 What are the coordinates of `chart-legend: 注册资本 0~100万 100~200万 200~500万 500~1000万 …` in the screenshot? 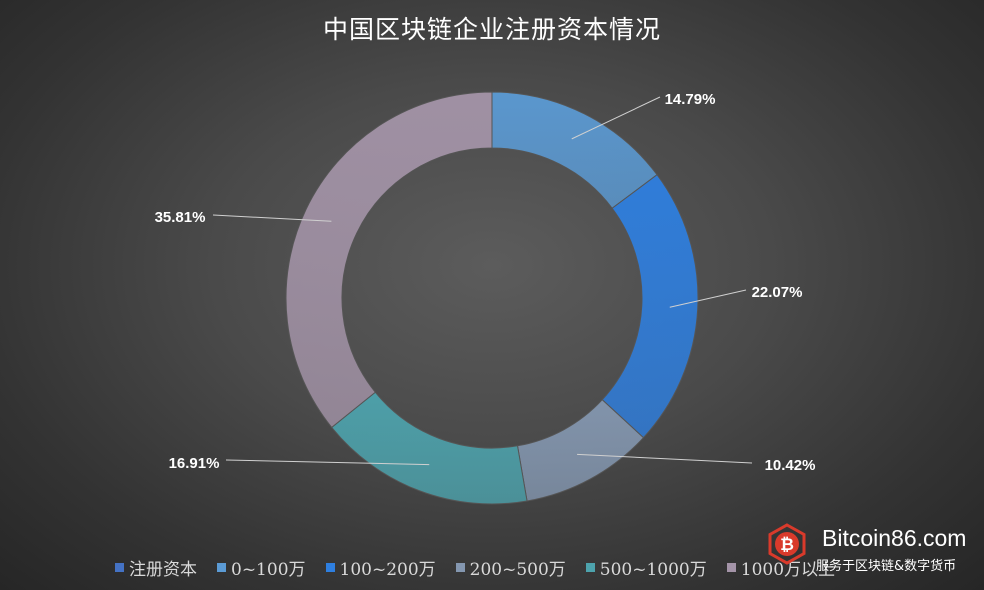 It's located at (485, 567).